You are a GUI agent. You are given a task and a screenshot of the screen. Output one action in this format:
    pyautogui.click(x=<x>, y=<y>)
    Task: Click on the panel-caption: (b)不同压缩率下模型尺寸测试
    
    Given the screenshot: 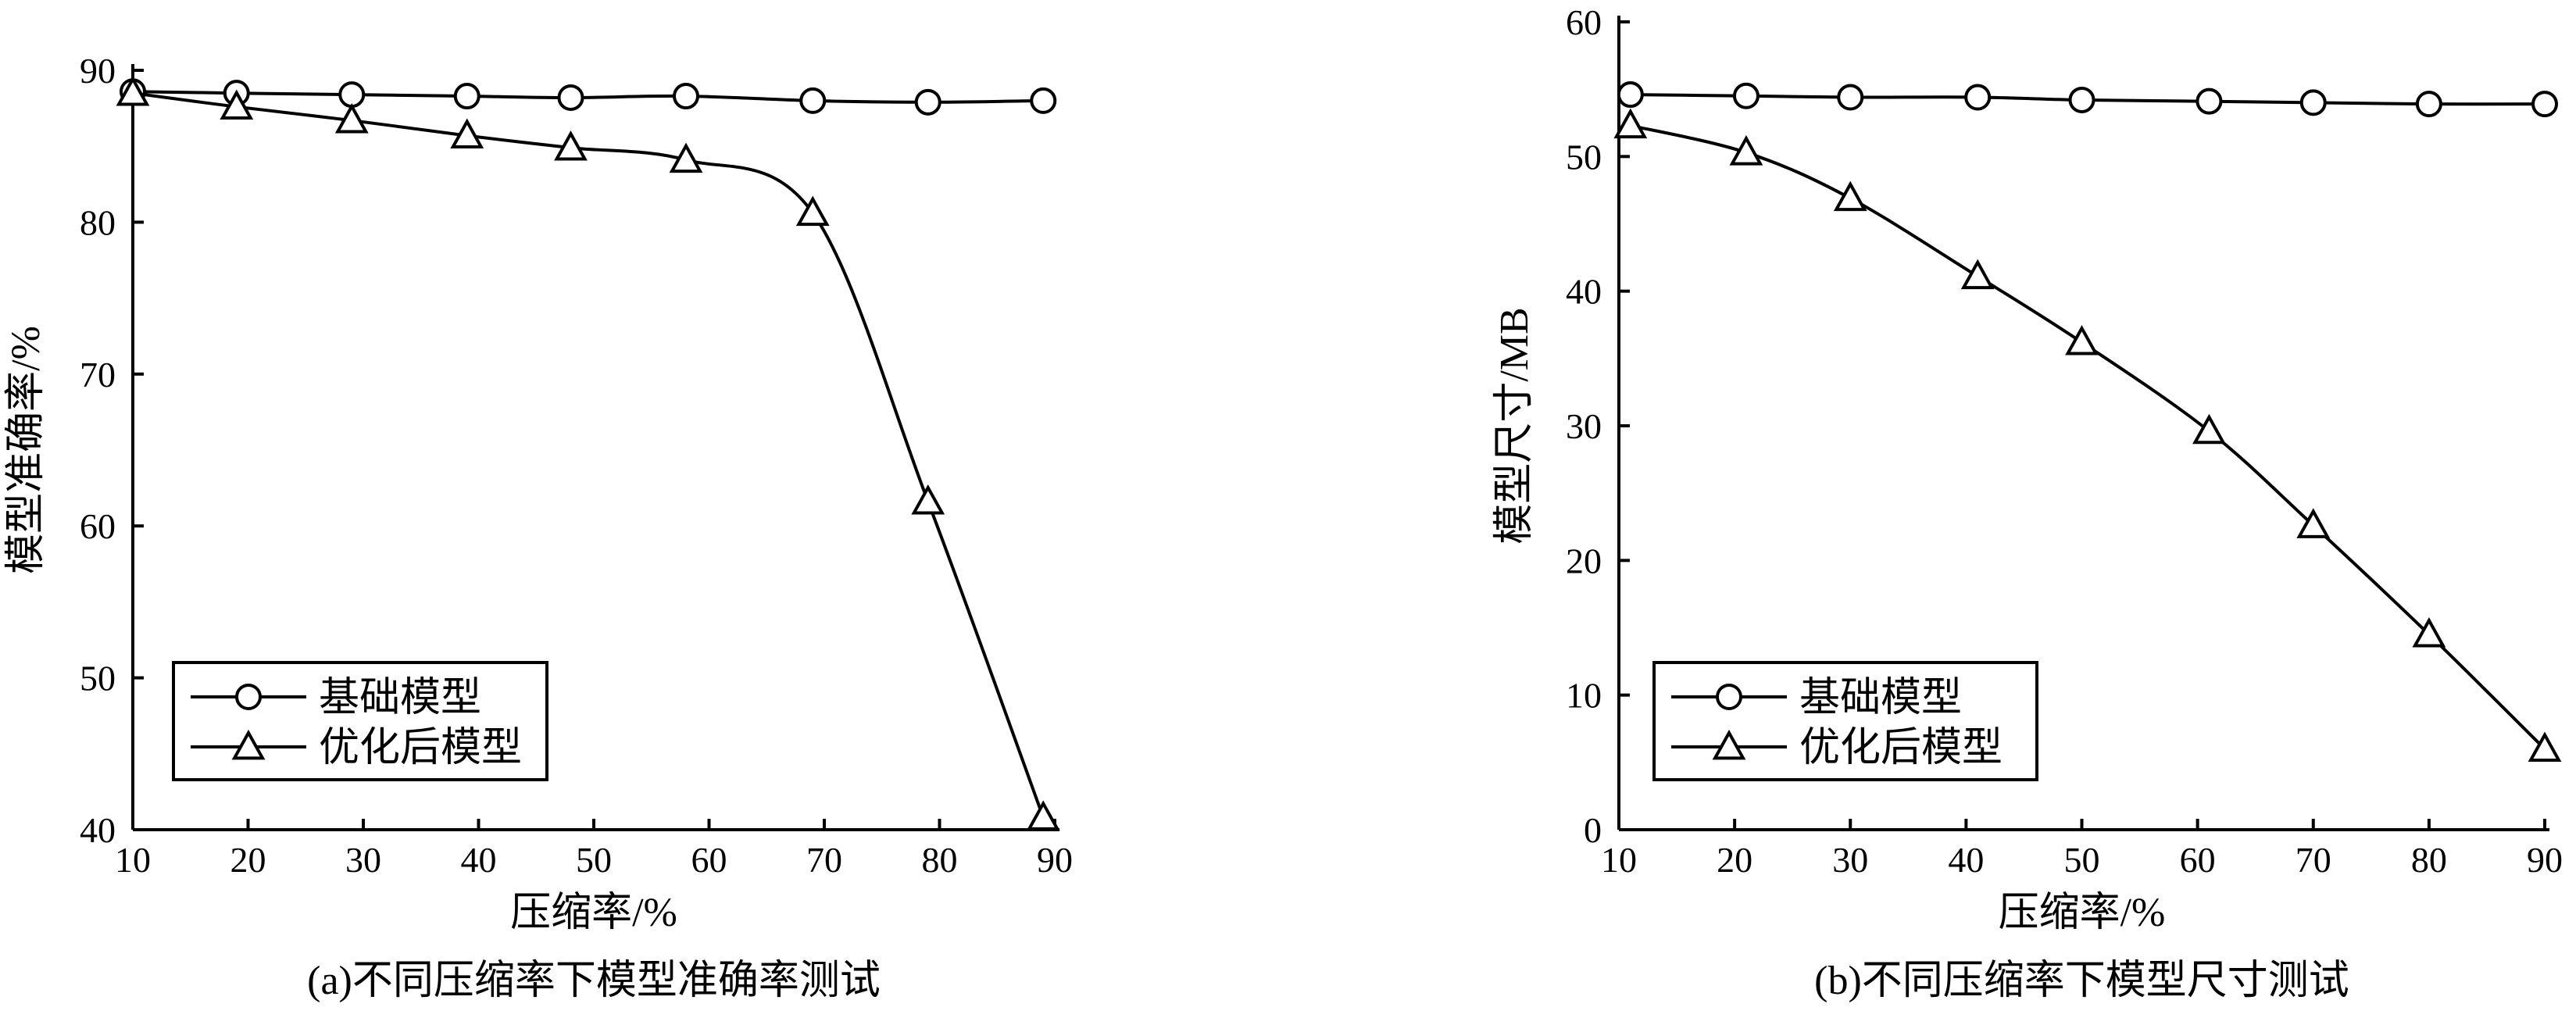 What is the action you would take?
    pyautogui.click(x=2081, y=981)
    